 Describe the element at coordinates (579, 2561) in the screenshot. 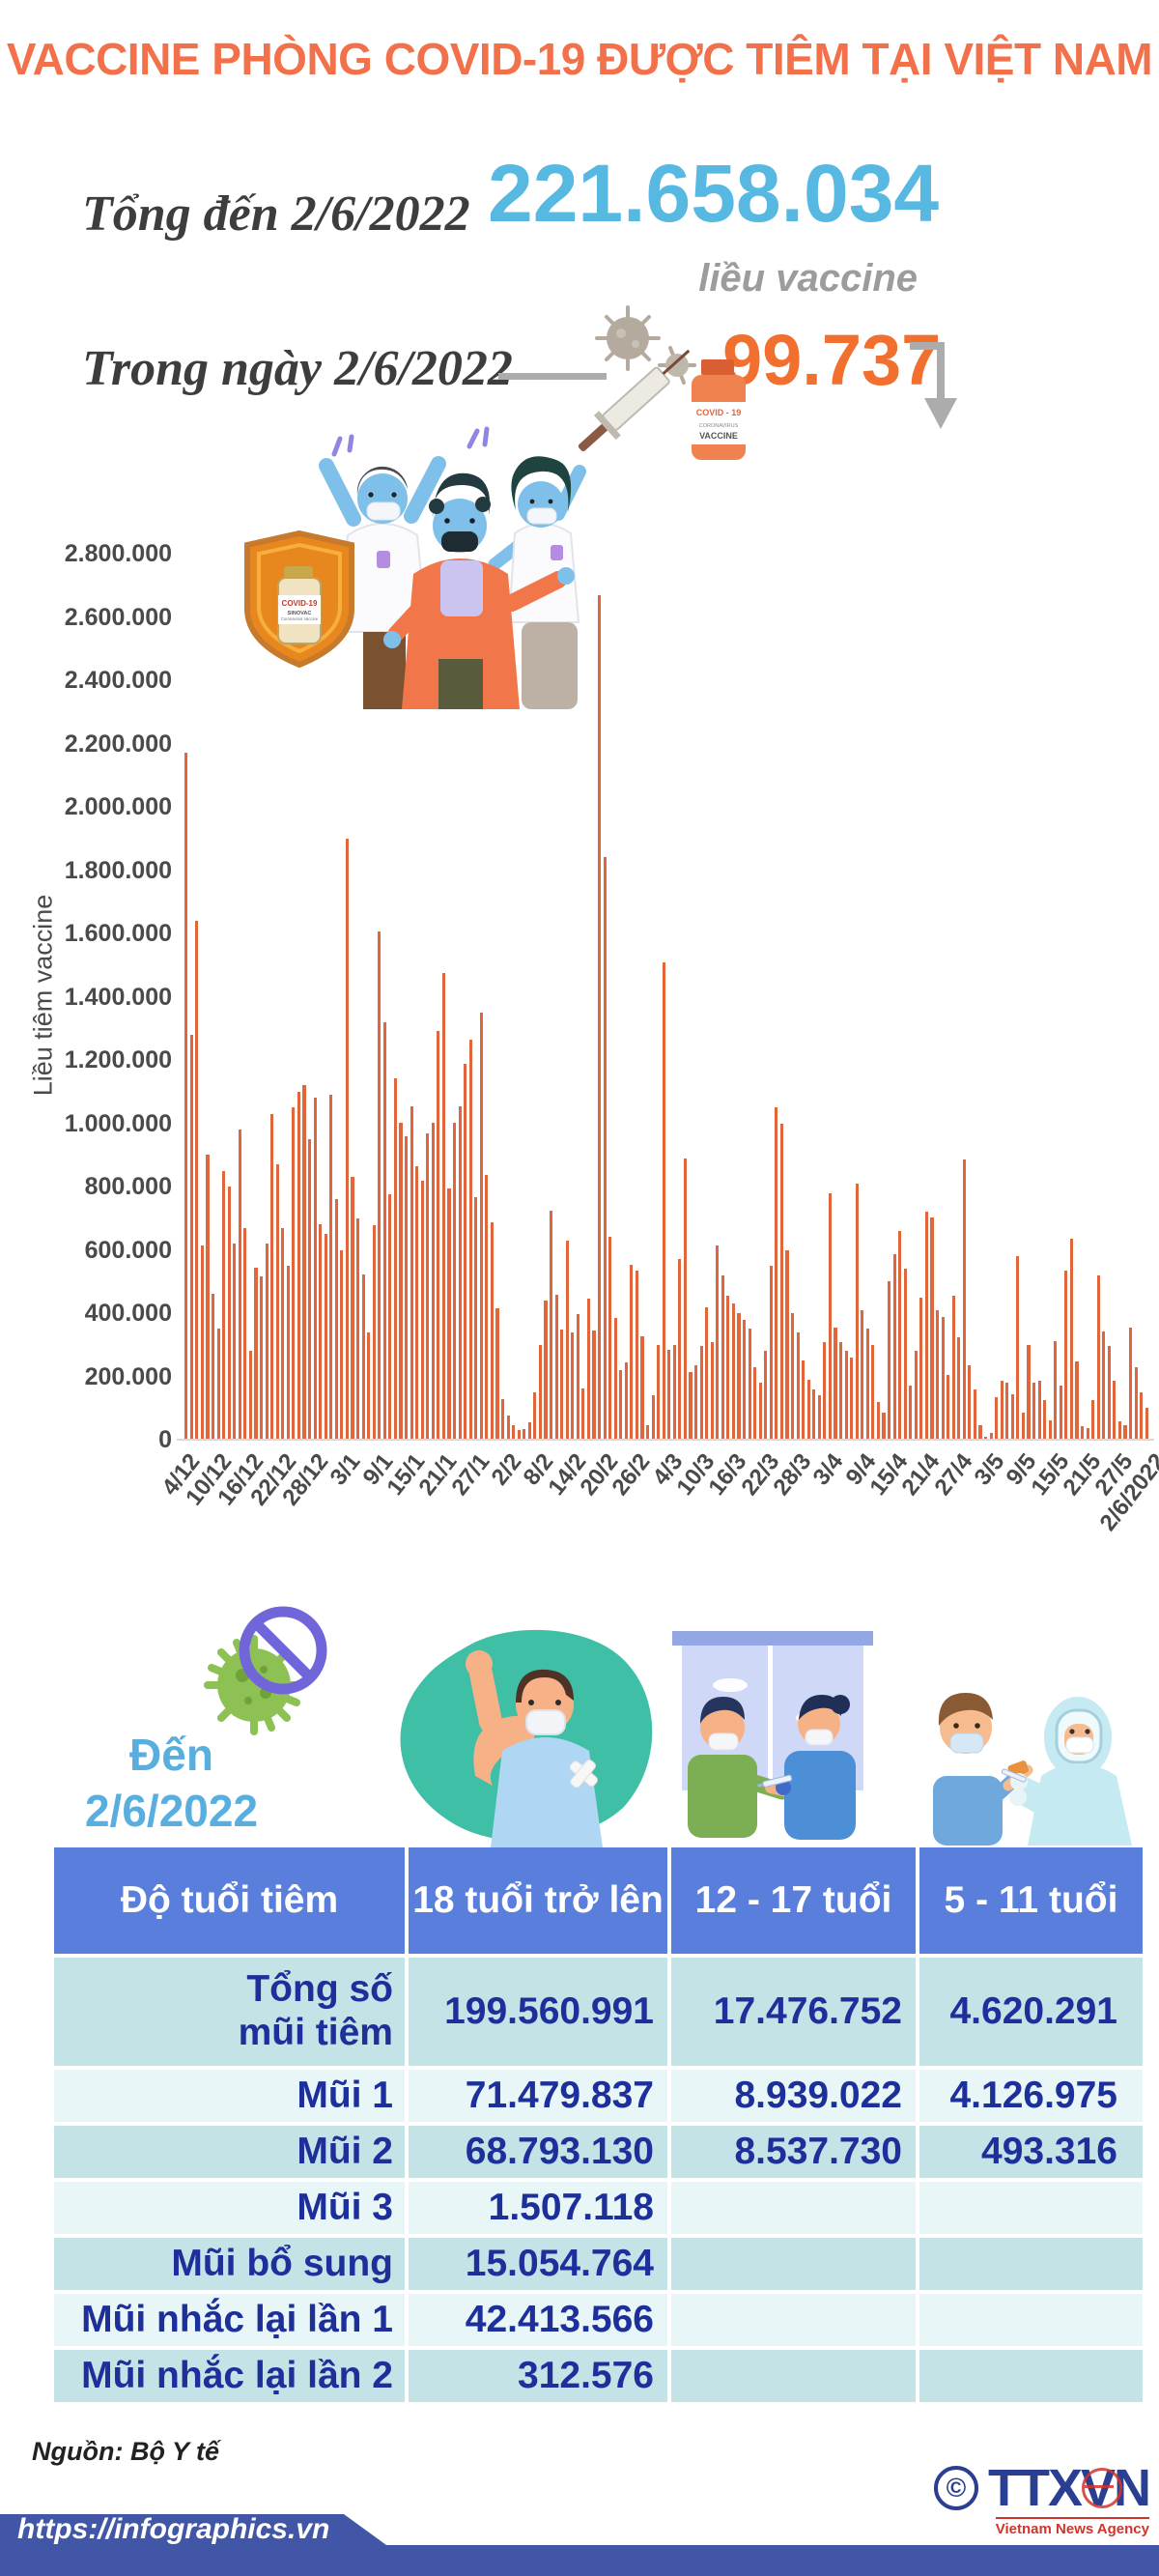

I see `footer-stripe` at that location.